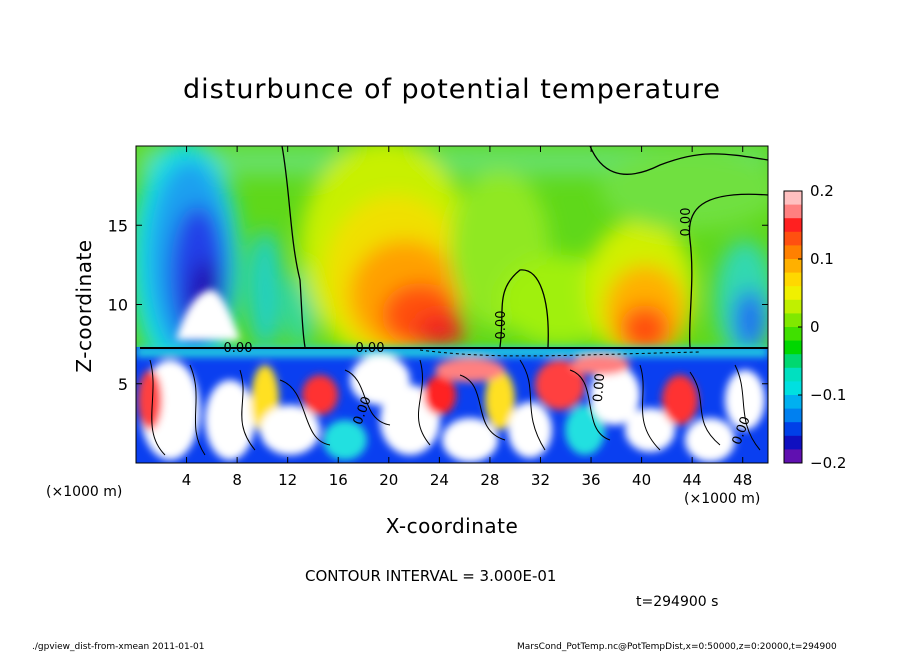  What do you see at coordinates (742, 480) in the screenshot?
I see `x-tick-label: 48` at bounding box center [742, 480].